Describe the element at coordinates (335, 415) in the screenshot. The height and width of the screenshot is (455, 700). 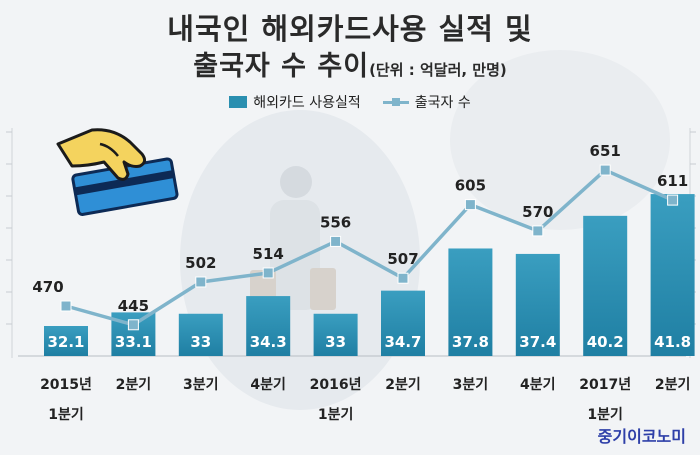
I see `x-tick-label-5-line2: 1분기` at that location.